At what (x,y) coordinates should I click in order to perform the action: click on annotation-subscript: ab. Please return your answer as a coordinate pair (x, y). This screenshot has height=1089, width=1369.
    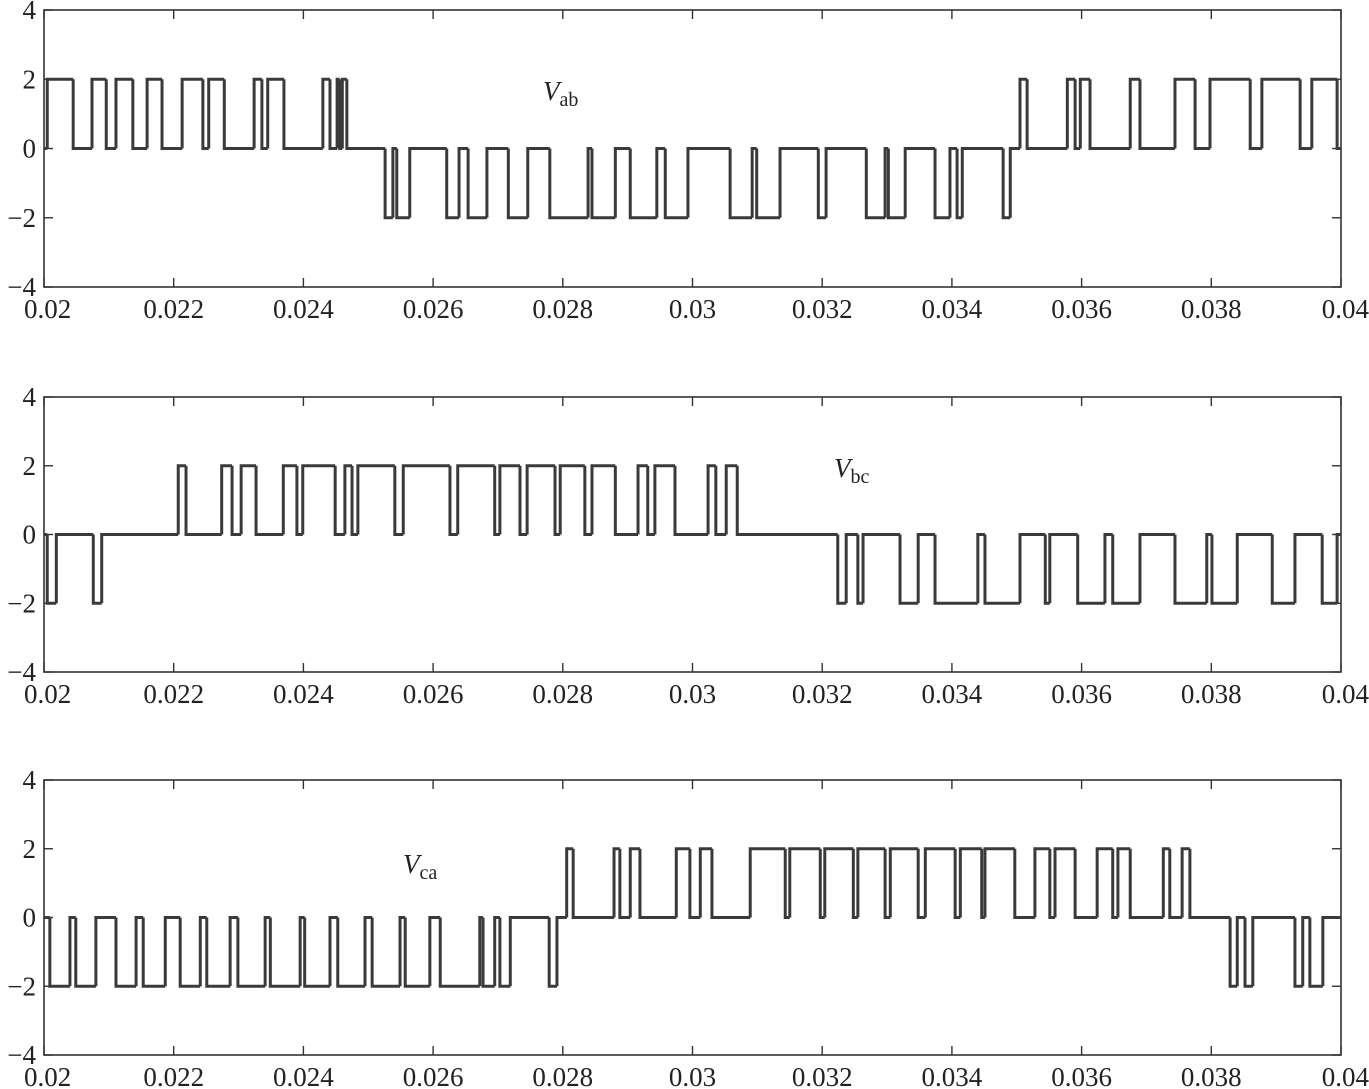
    Looking at the image, I should click on (569, 100).